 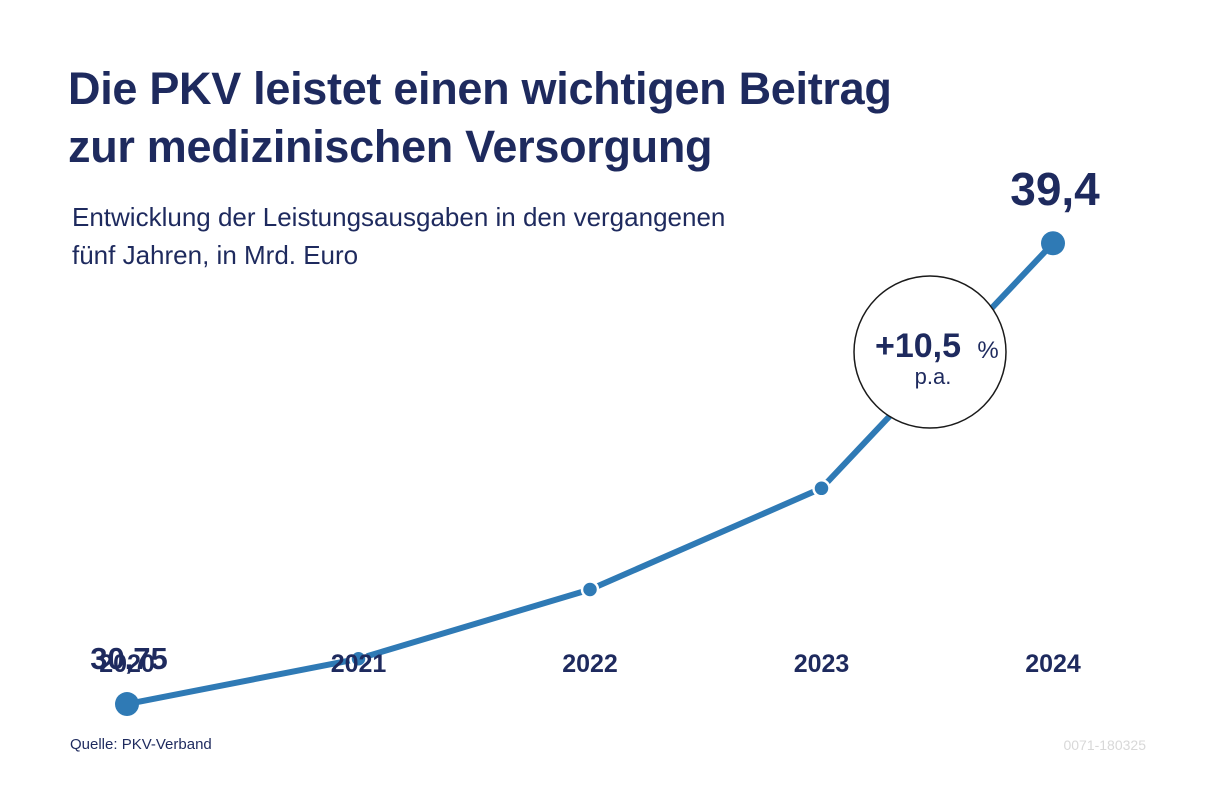 What do you see at coordinates (822, 664) in the screenshot?
I see `x-tick-label-2023: 2023` at bounding box center [822, 664].